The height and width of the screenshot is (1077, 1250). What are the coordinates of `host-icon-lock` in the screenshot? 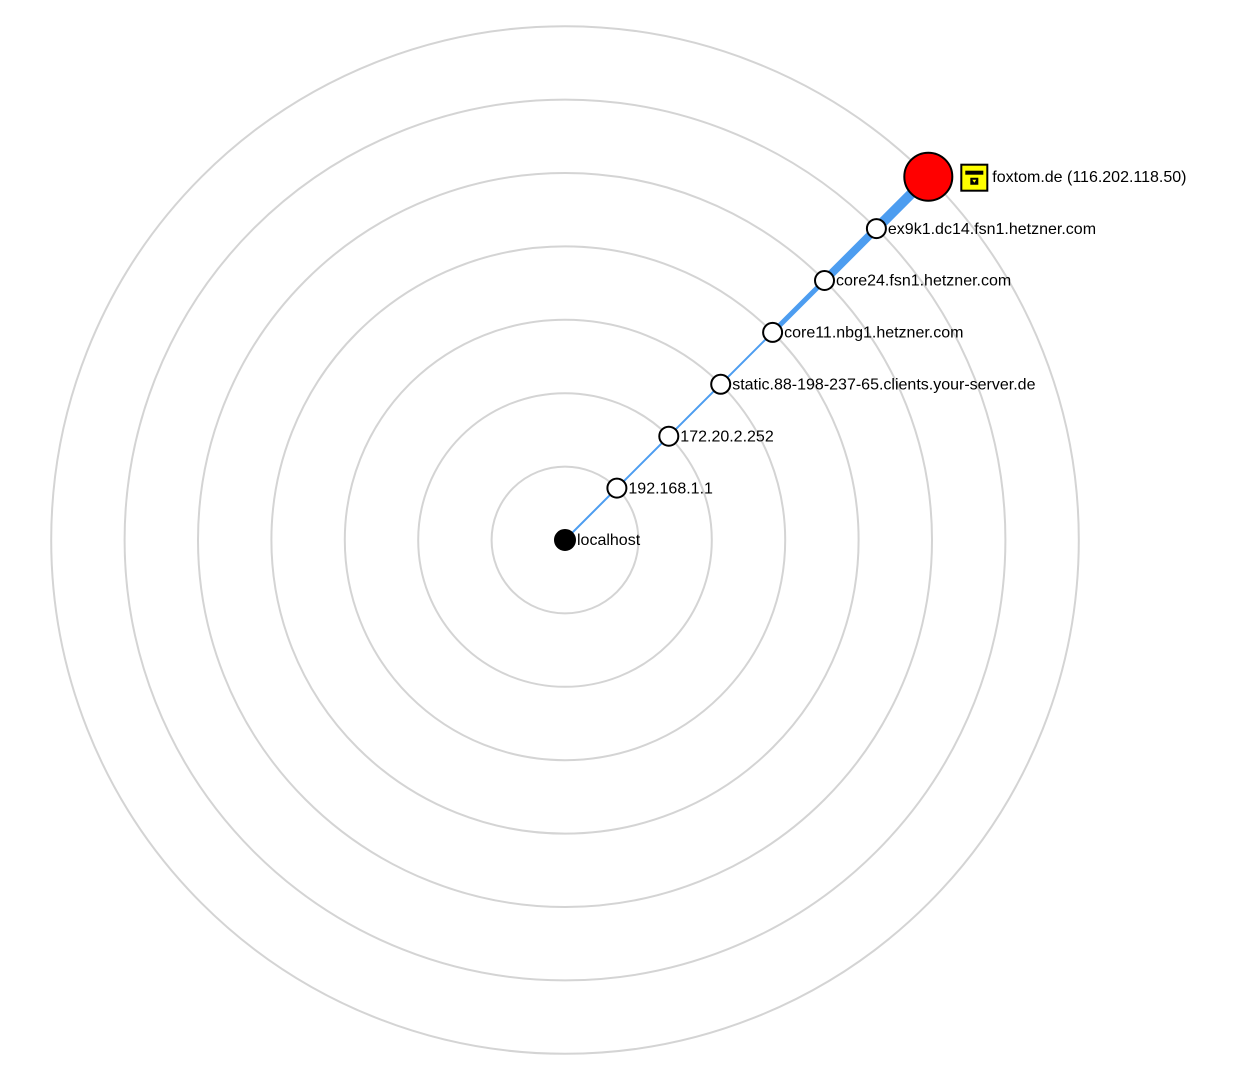 It's located at (974, 181).